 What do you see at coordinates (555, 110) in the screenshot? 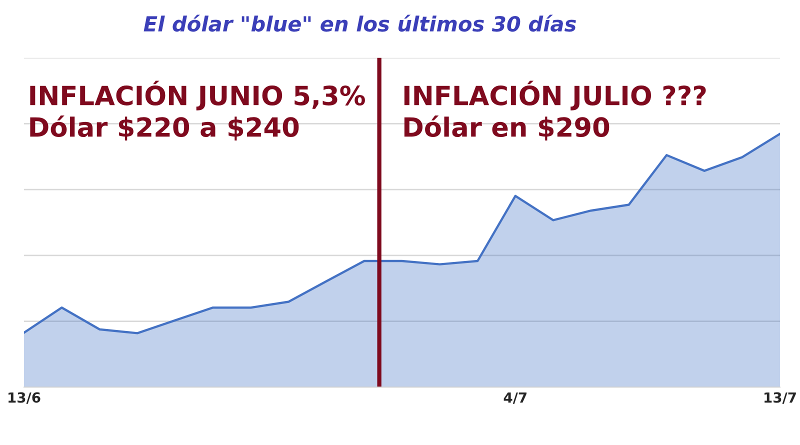
I see `annotation: INFLACIÓN JULIO ??? Dólar en $290` at bounding box center [555, 110].